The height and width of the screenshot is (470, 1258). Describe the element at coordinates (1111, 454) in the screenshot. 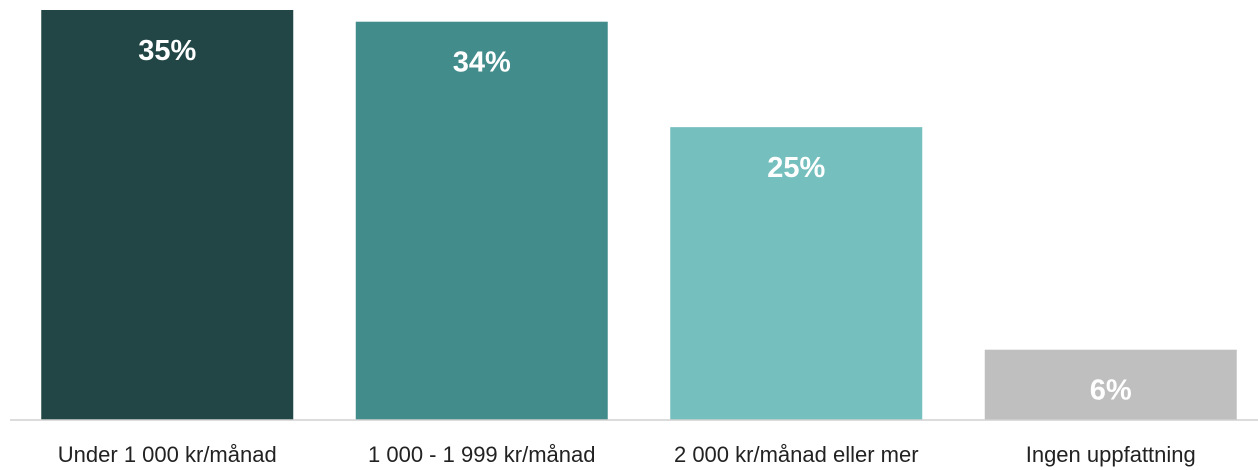

I see `category-label-4: Ingen uppfattning` at that location.